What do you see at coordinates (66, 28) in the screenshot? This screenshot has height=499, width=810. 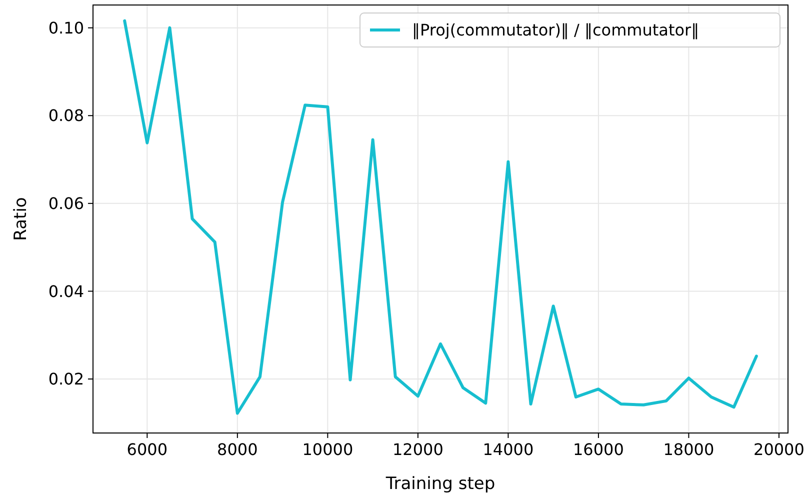 I see `y-tick-label: 0.10` at bounding box center [66, 28].